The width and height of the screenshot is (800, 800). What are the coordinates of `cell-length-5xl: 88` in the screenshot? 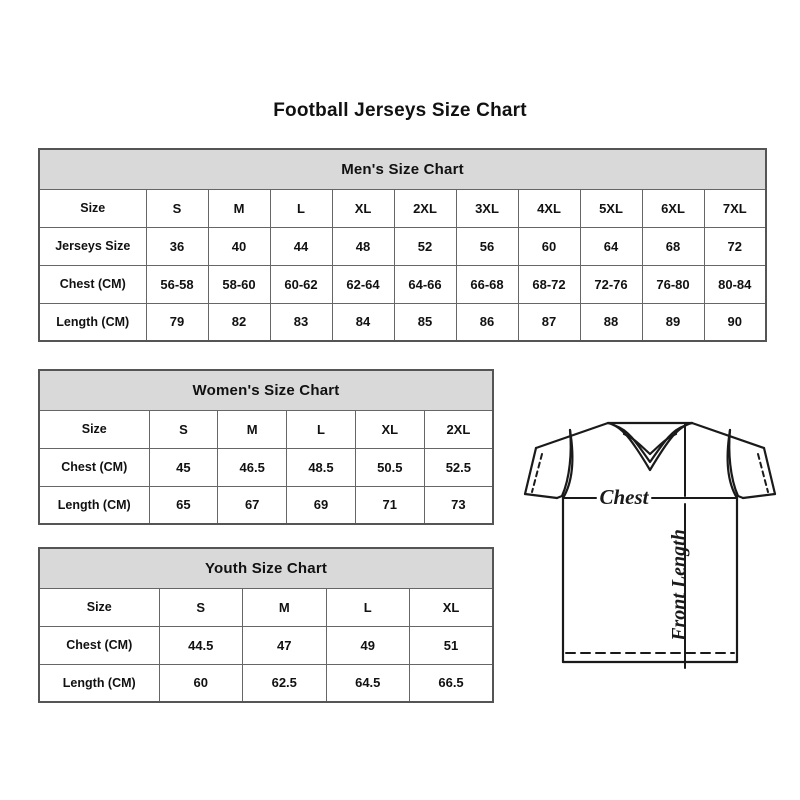 It's located at (611, 322).